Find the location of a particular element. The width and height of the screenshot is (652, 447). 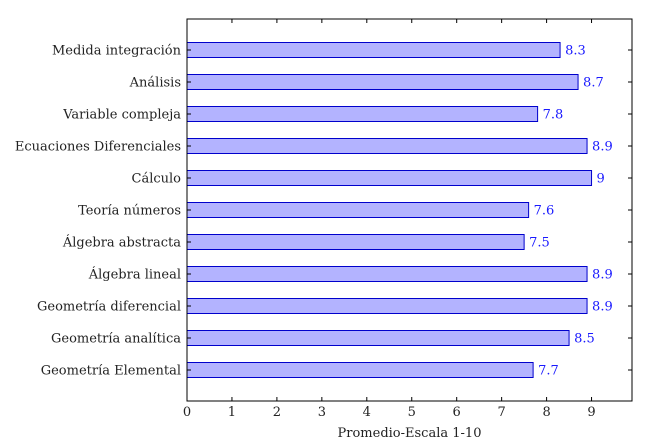

category-label: Medida integración is located at coordinates (117, 51).